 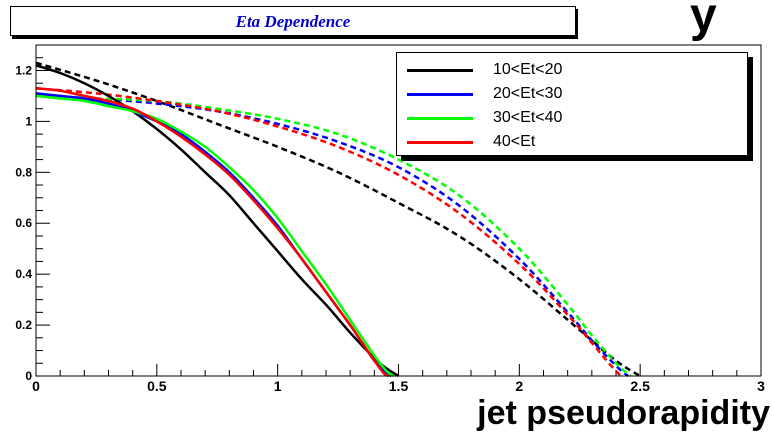 What do you see at coordinates (514, 141) in the screenshot?
I see `legend-label: 40<Et` at bounding box center [514, 141].